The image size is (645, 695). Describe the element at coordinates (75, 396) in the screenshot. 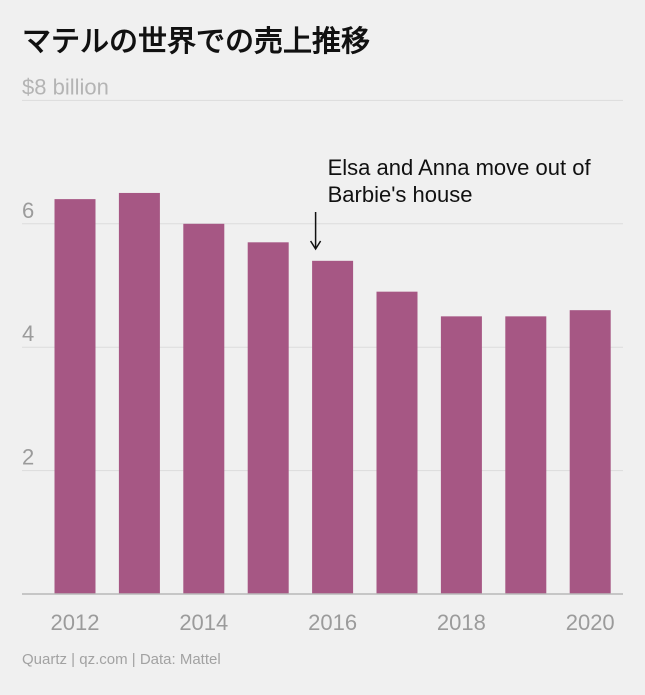

I see `bar-2012` at that location.